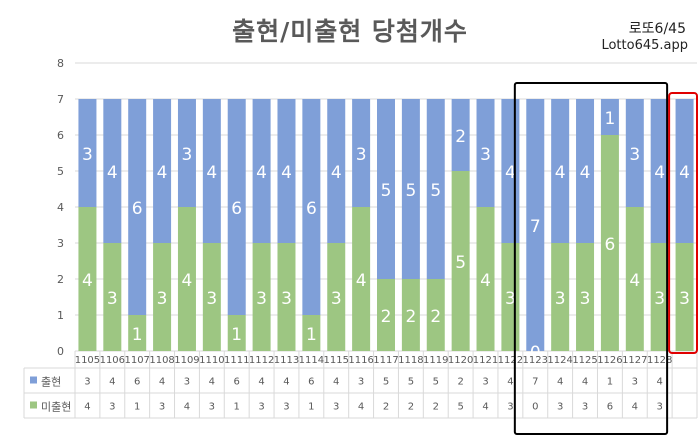 The height and width of the screenshot is (442, 700). I want to click on x-tick-label: 1116, so click(360, 360).